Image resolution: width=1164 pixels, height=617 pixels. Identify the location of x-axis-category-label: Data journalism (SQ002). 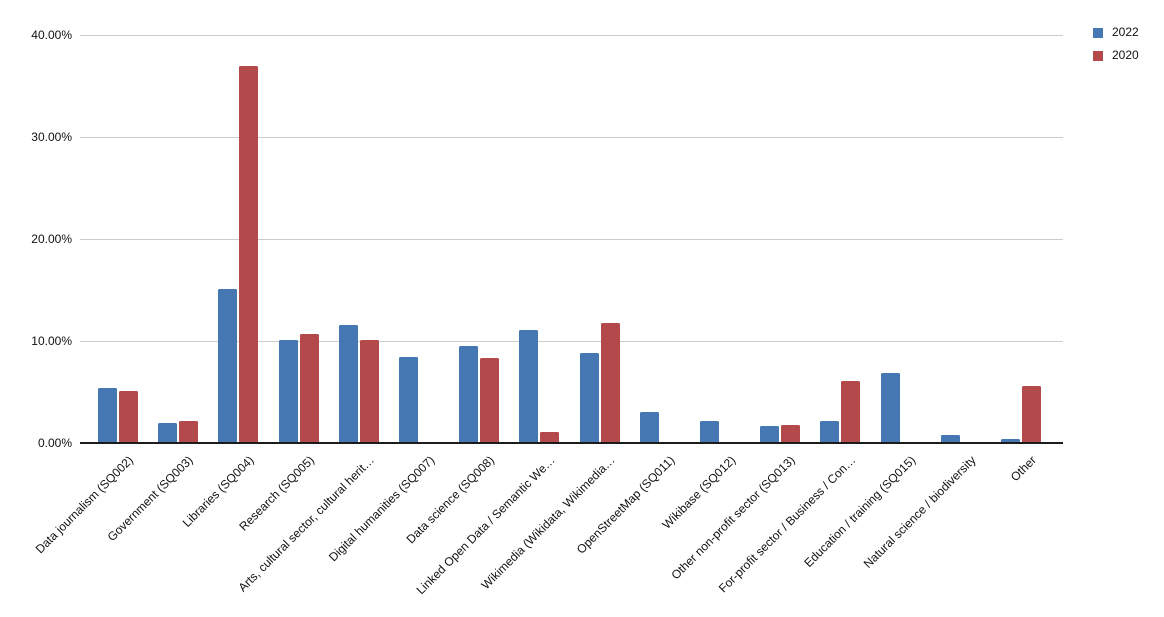
(84, 505).